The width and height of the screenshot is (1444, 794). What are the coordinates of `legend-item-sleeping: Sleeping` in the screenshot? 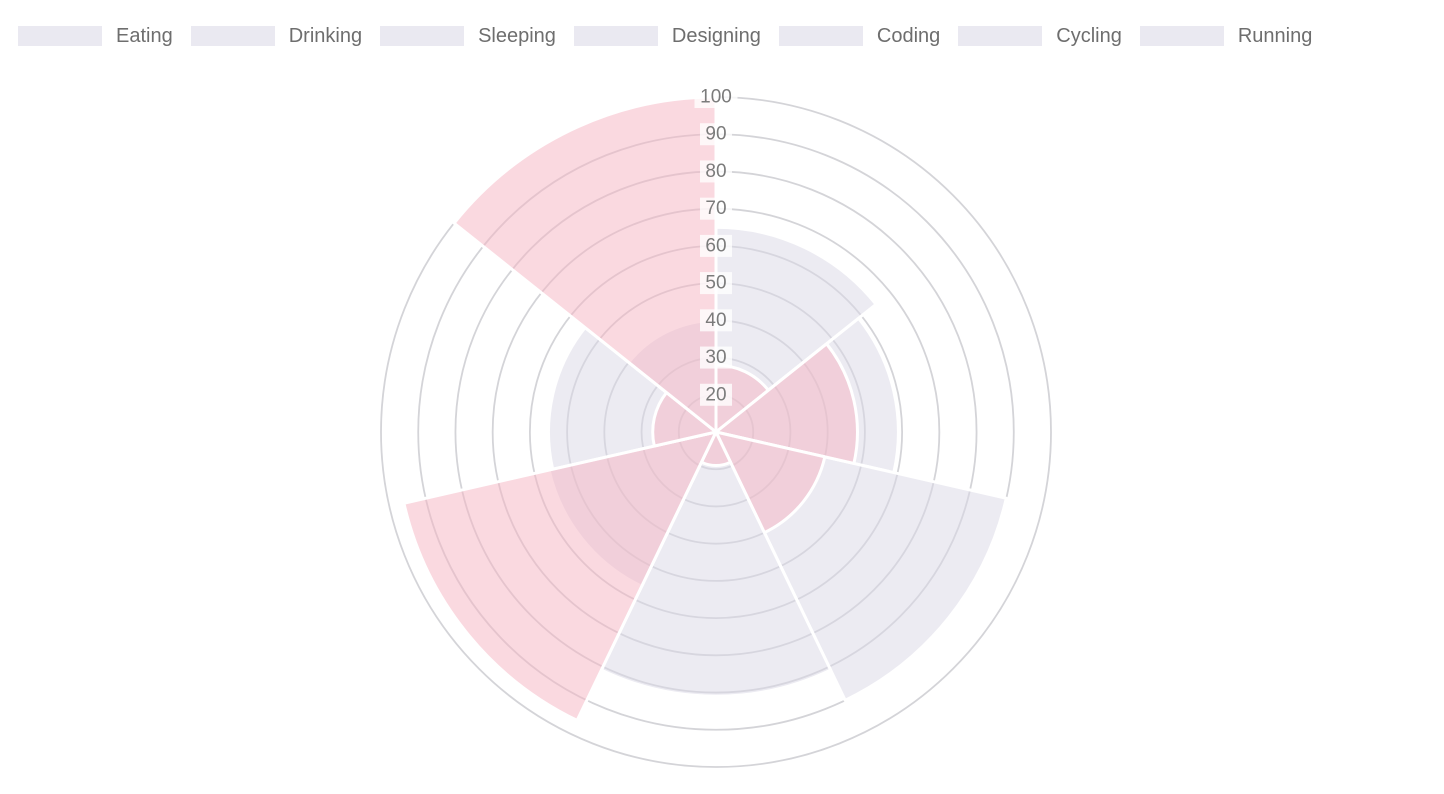 It's located at (468, 36).